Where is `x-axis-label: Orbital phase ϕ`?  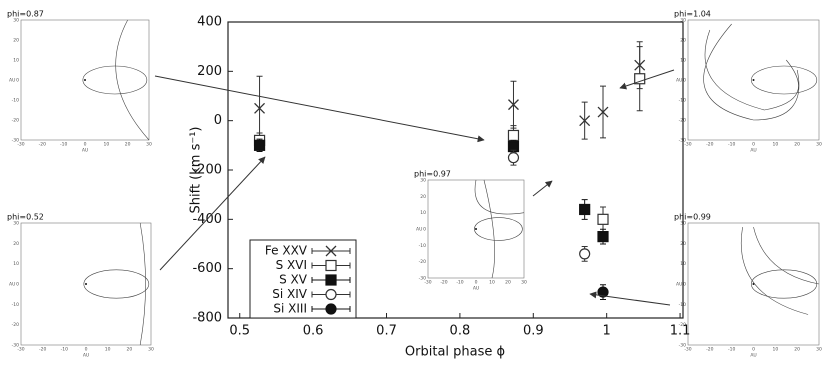
x-axis-label: Orbital phase ϕ is located at coordinates (455, 352).